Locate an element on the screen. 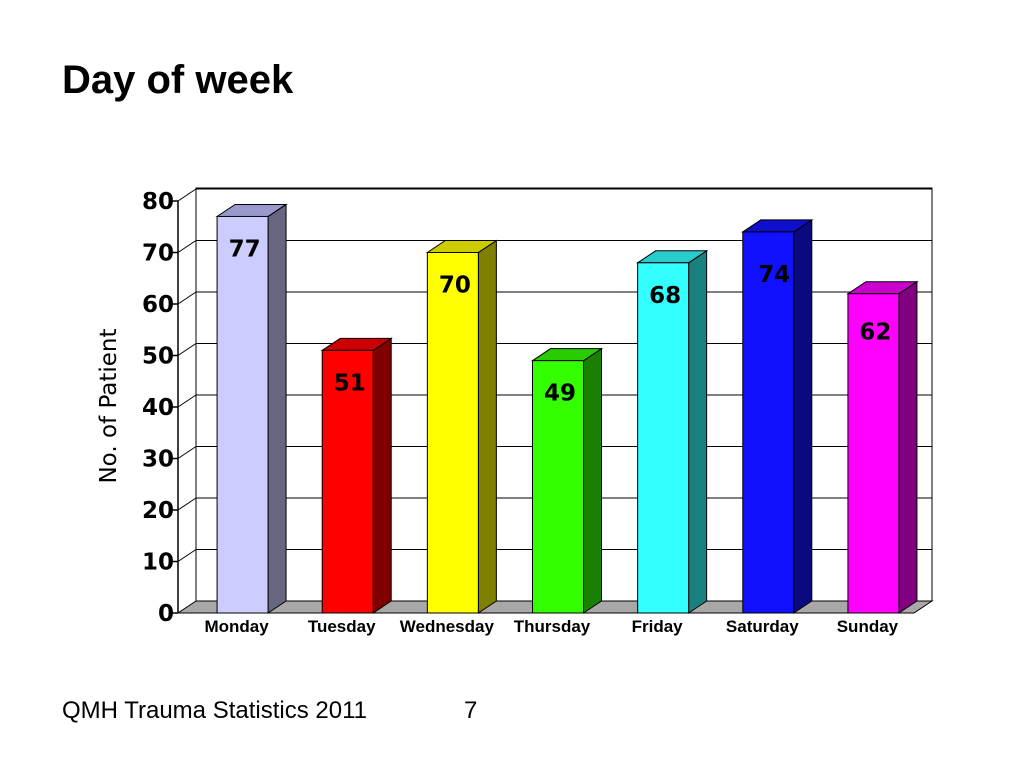 The image size is (1020, 765). data-labels: 77 51 70 49 68 74 62 is located at coordinates (560, 321).